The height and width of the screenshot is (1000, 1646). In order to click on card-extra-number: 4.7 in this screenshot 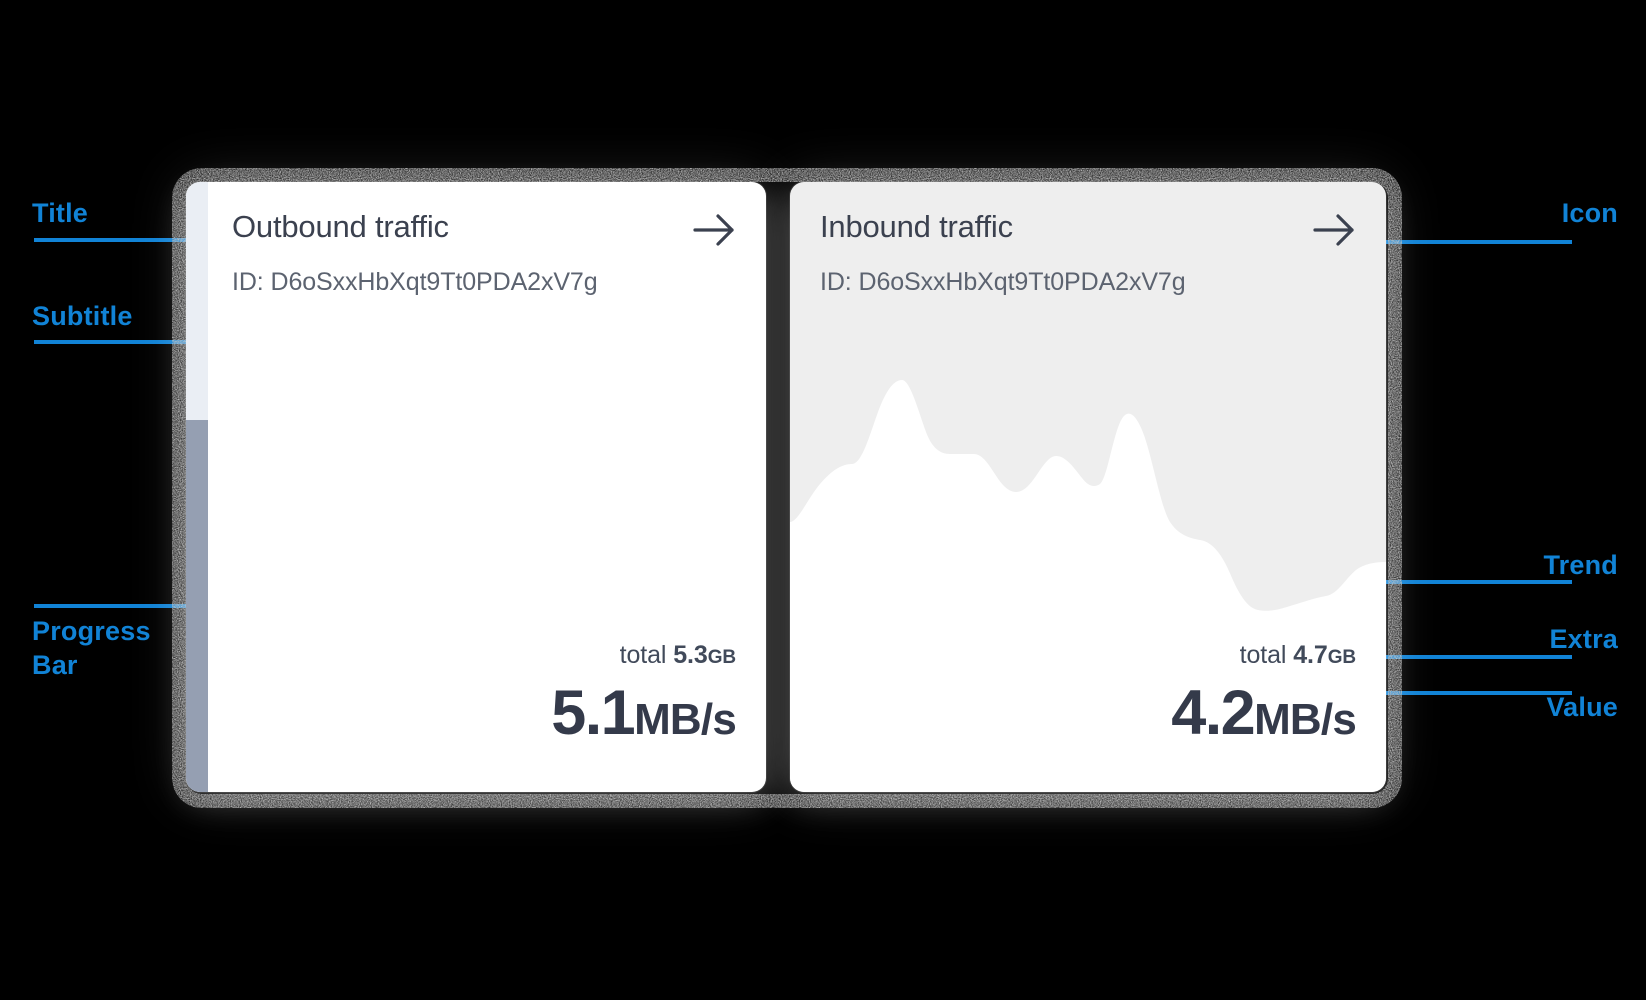, I will do `click(1310, 655)`.